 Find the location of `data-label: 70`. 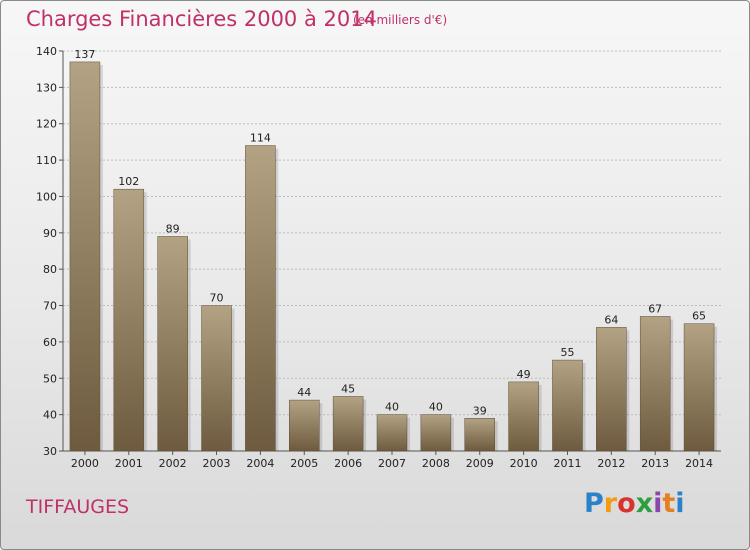

data-label: 70 is located at coordinates (217, 298).